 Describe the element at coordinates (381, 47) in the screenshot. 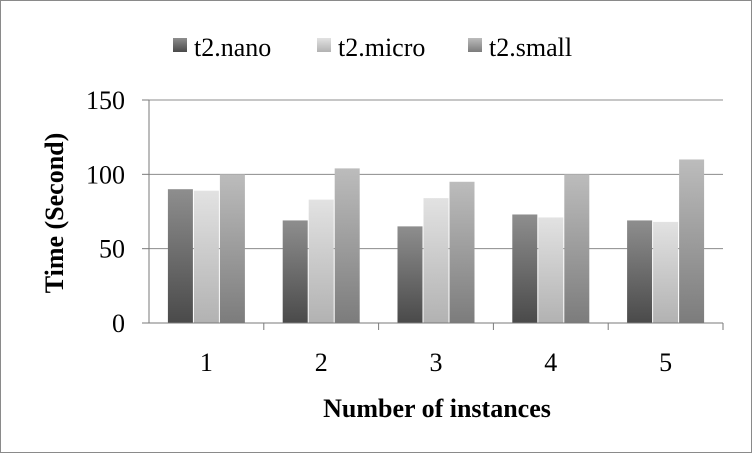

I see `legend-label-t2-micro: t2.micro` at that location.